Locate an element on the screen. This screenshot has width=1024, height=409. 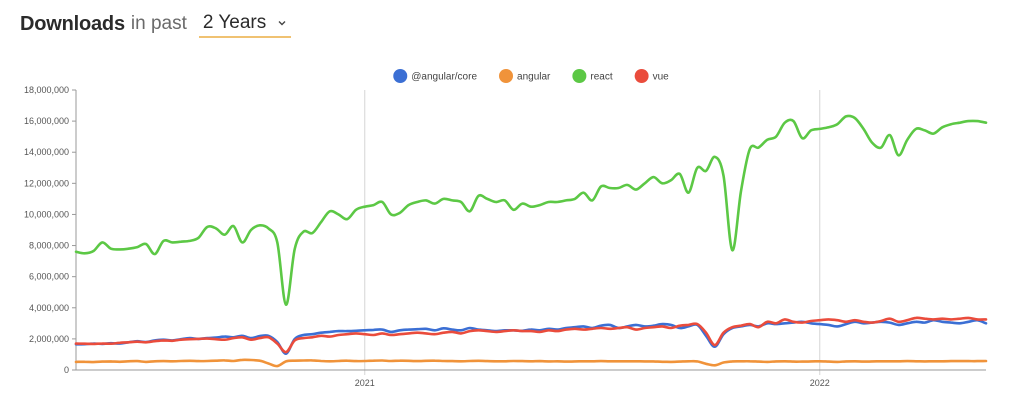
series-line-angular-core is located at coordinates (531, 336).